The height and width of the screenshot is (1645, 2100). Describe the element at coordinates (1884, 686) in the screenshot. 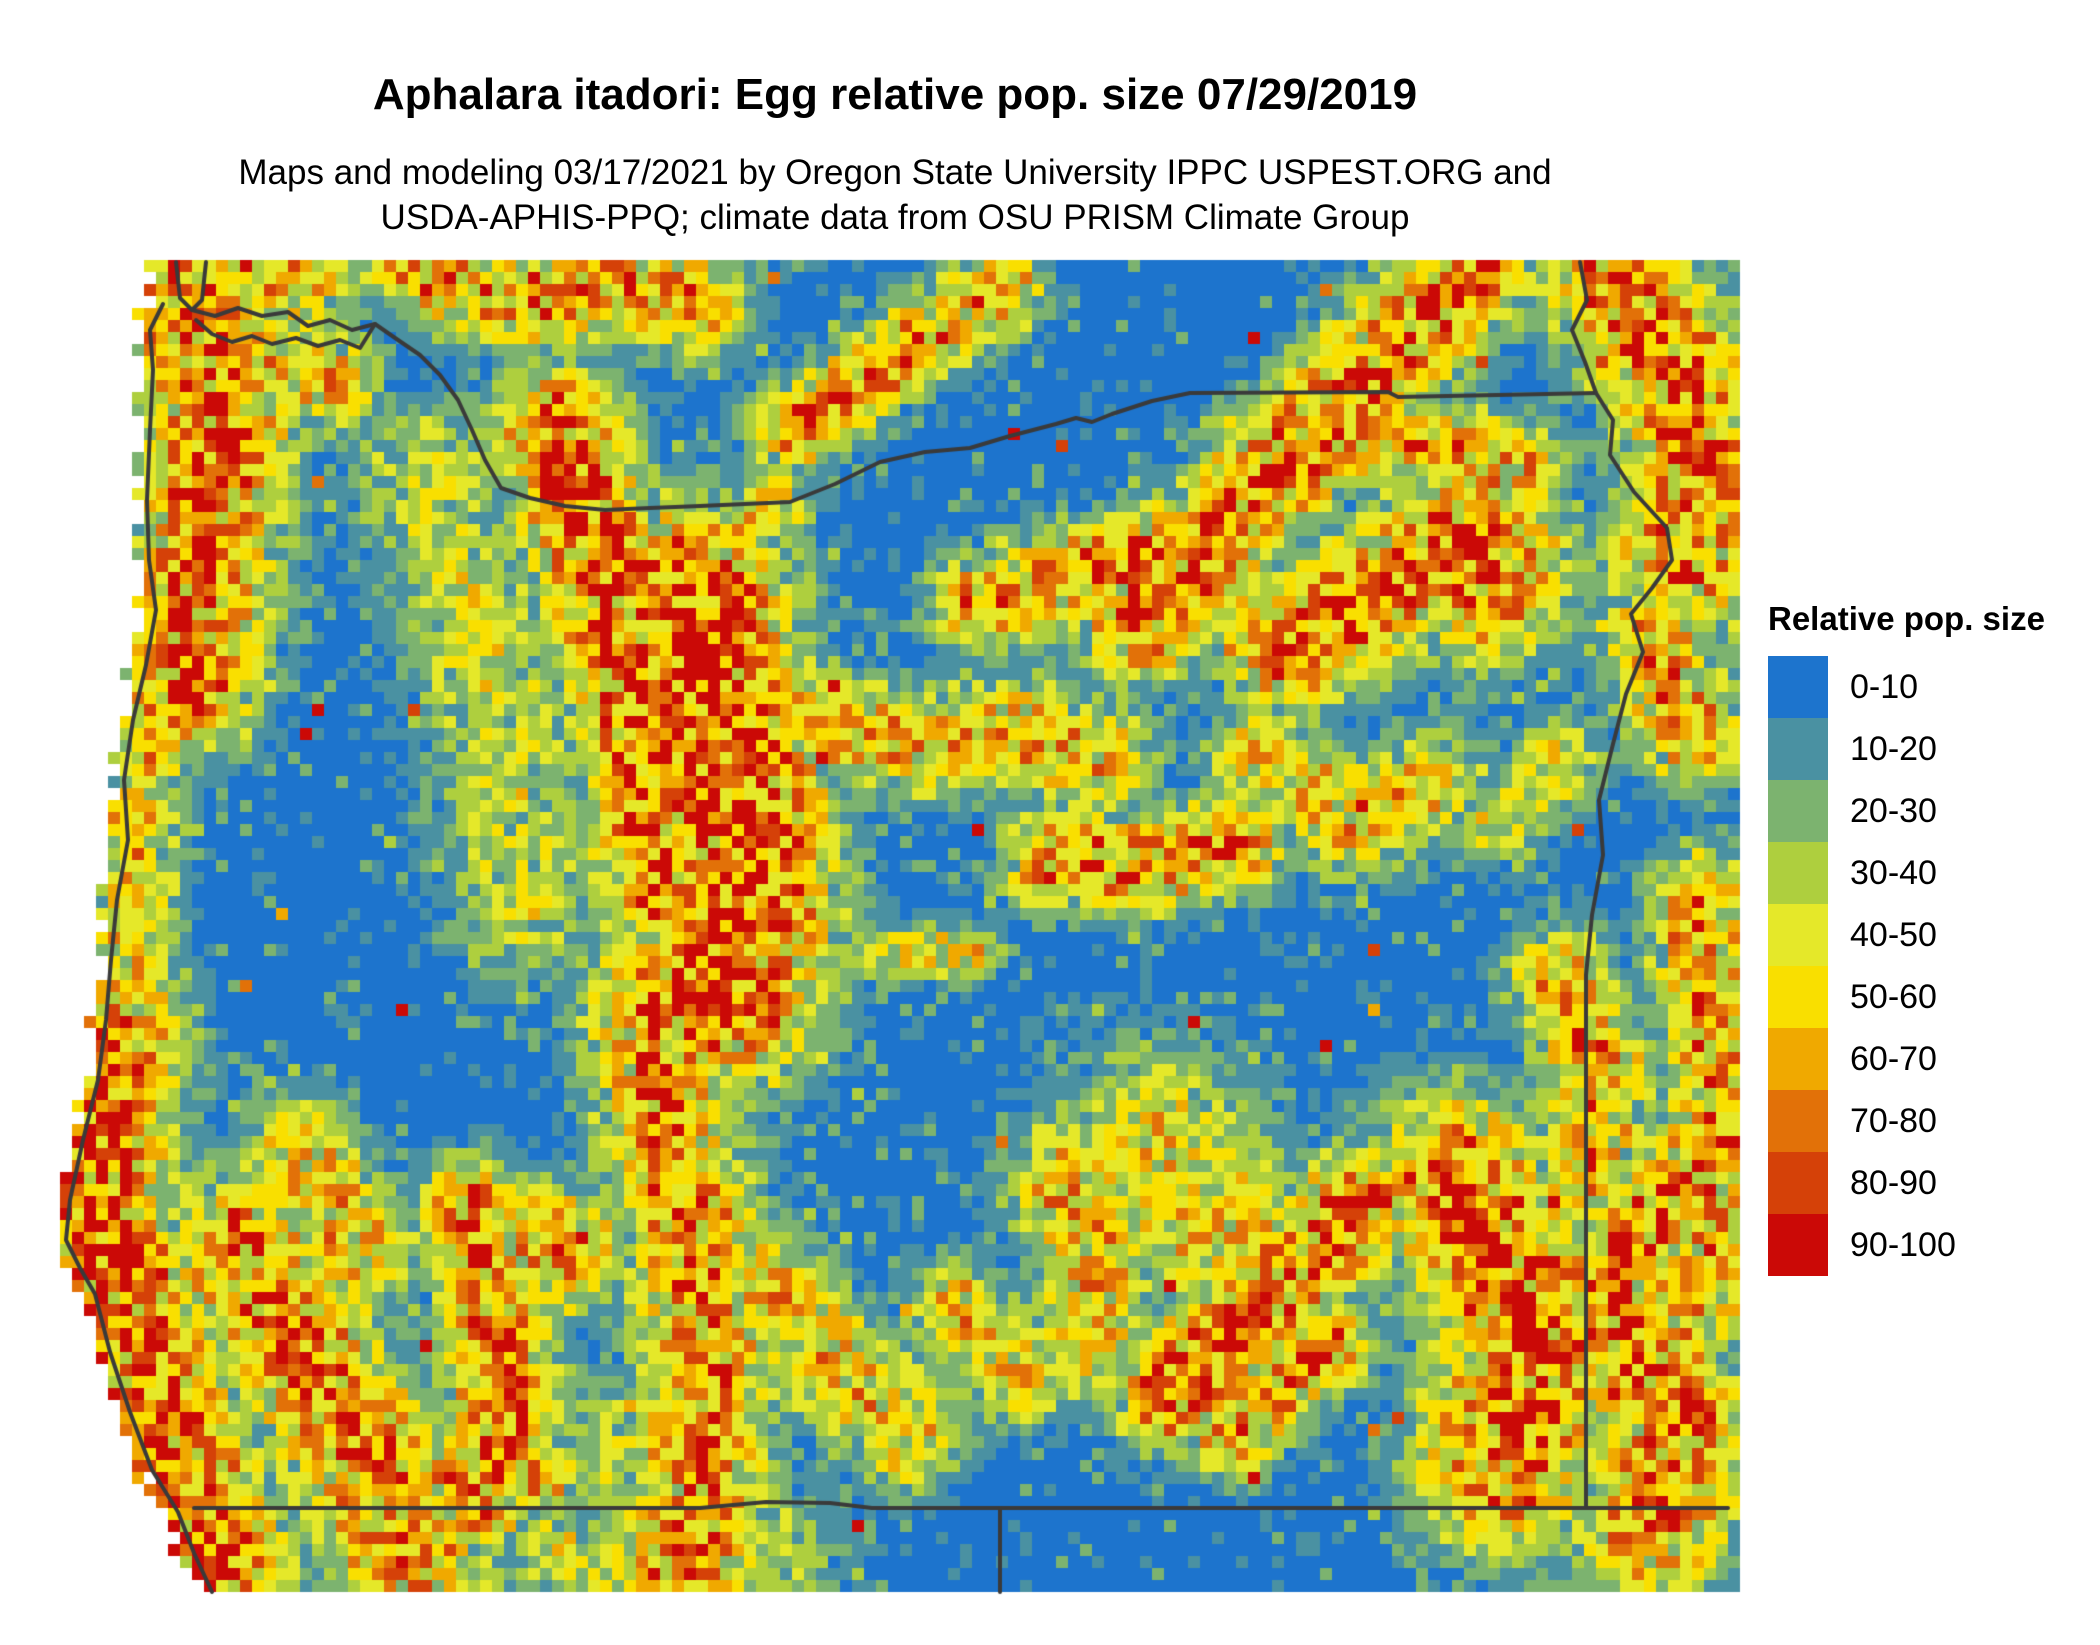

I see `legend-bin-label: 0-10` at that location.